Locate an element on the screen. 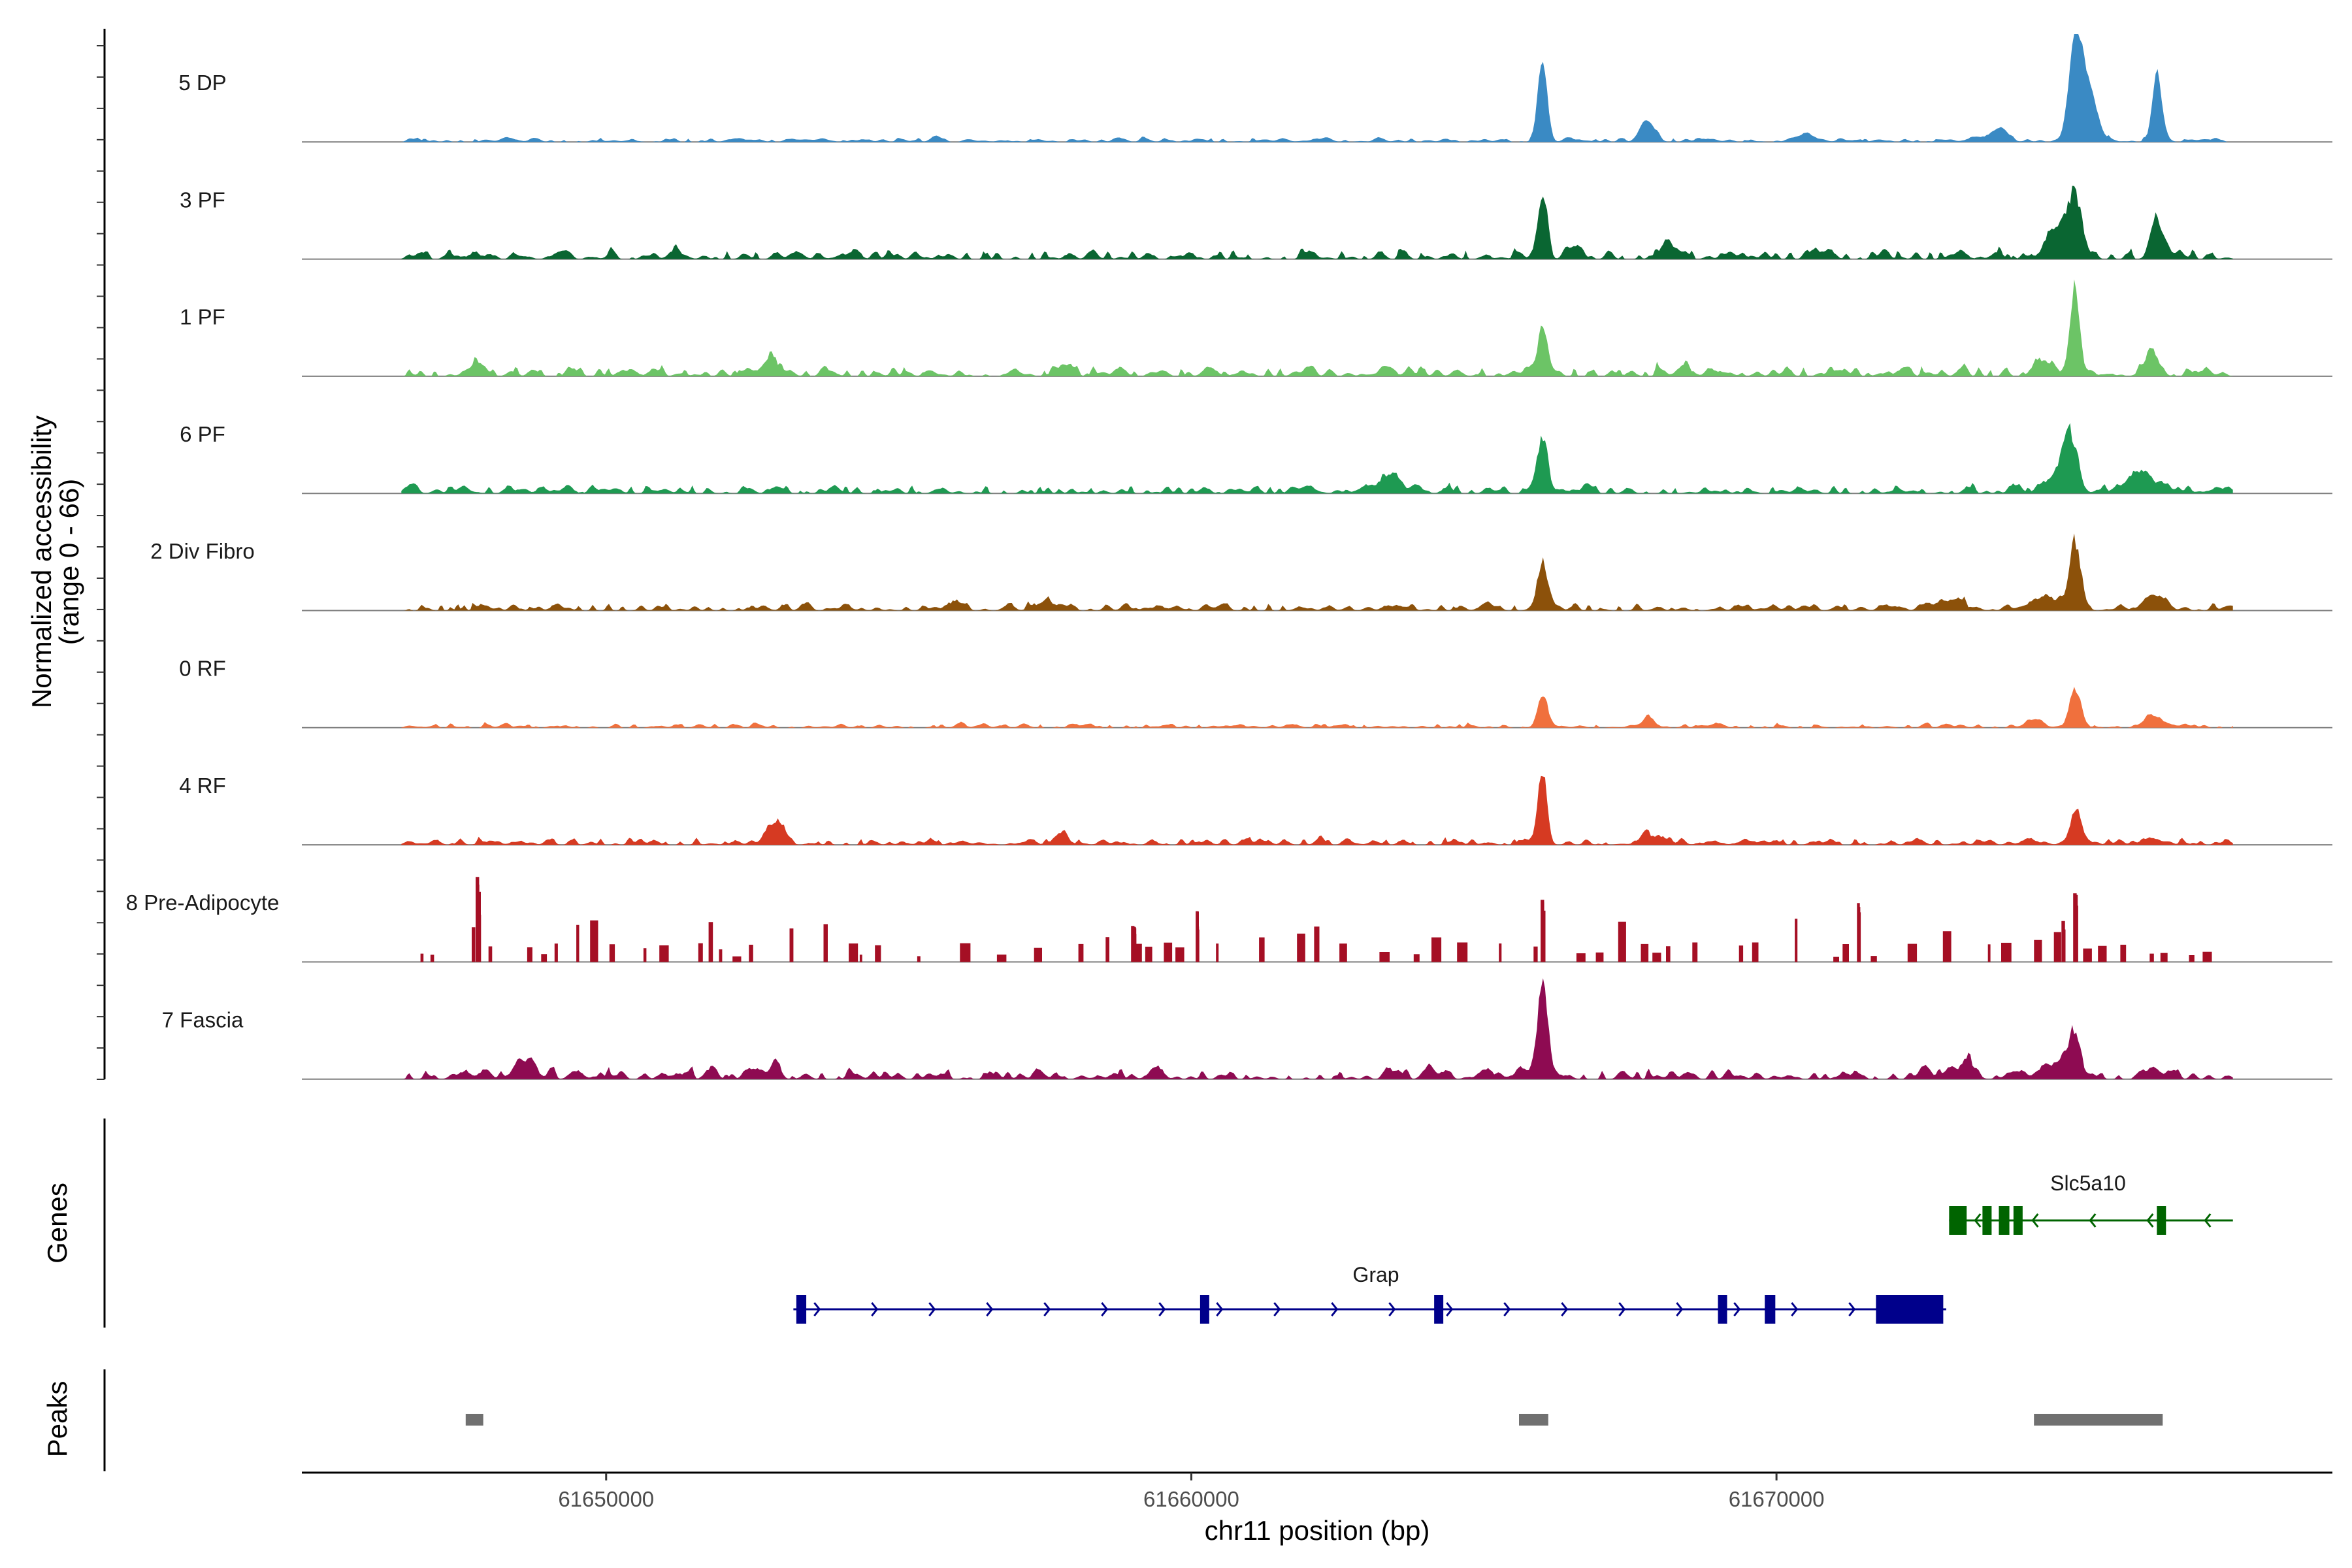  y-axis-title-line1: Normalized accessibility is located at coordinates (41, 562).